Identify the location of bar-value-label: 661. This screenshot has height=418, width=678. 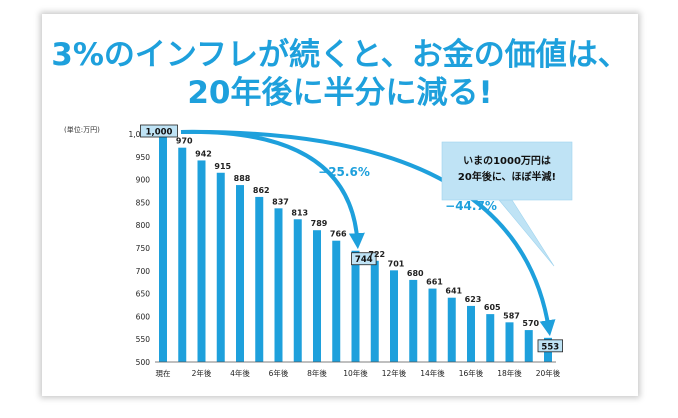
(434, 282).